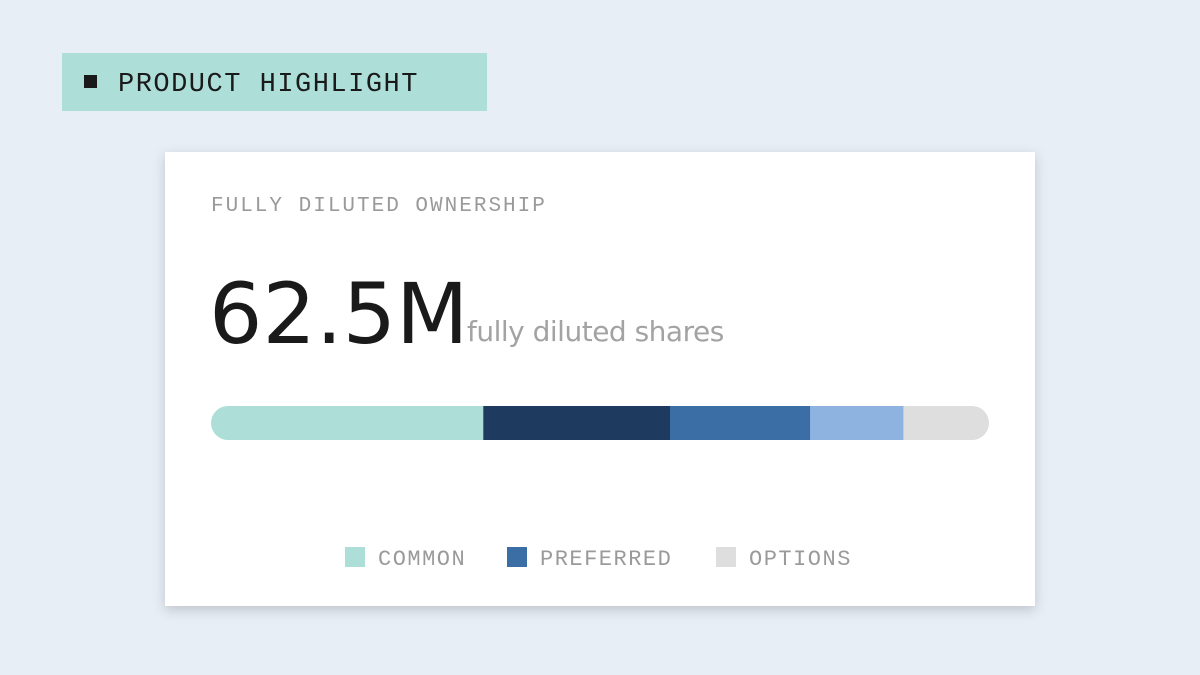  Describe the element at coordinates (422, 559) in the screenshot. I see `legend-label: COMMON` at that location.